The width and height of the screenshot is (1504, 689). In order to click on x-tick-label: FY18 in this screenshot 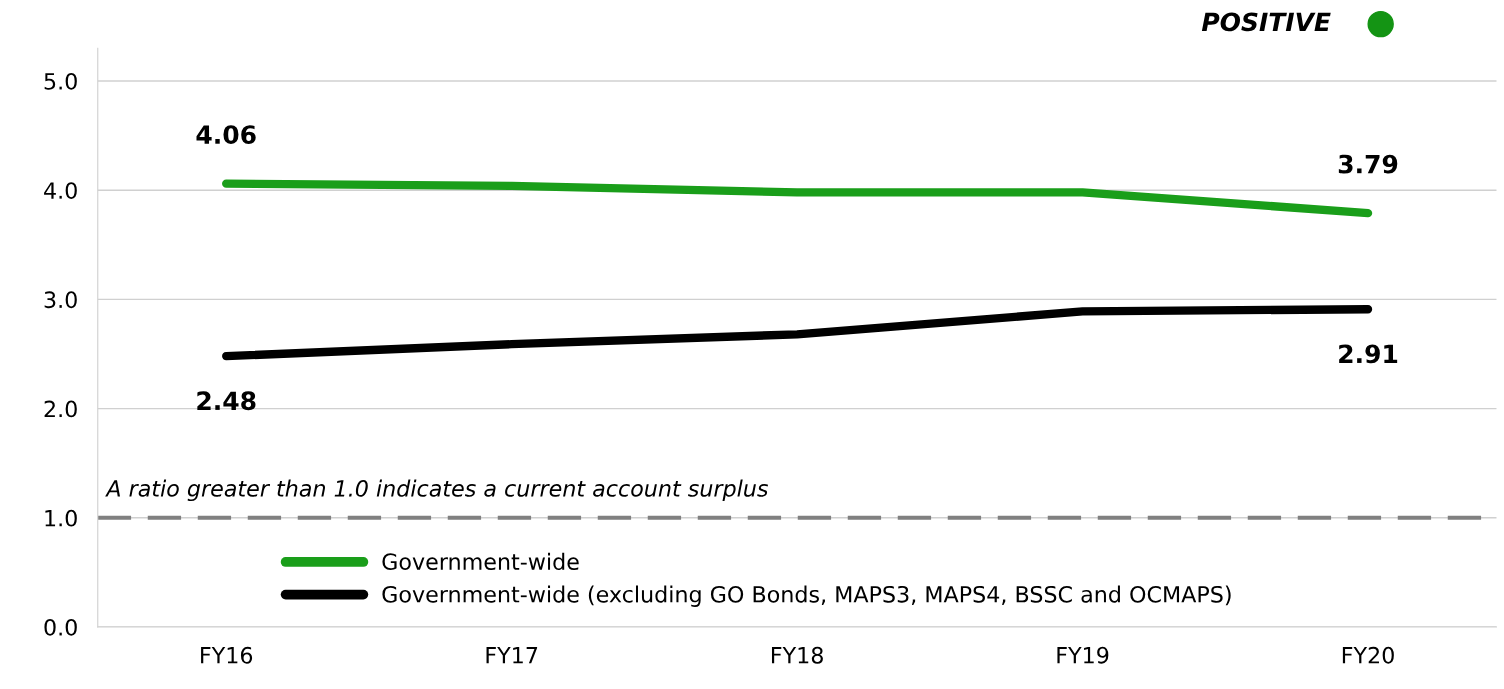, I will do `click(797, 655)`.